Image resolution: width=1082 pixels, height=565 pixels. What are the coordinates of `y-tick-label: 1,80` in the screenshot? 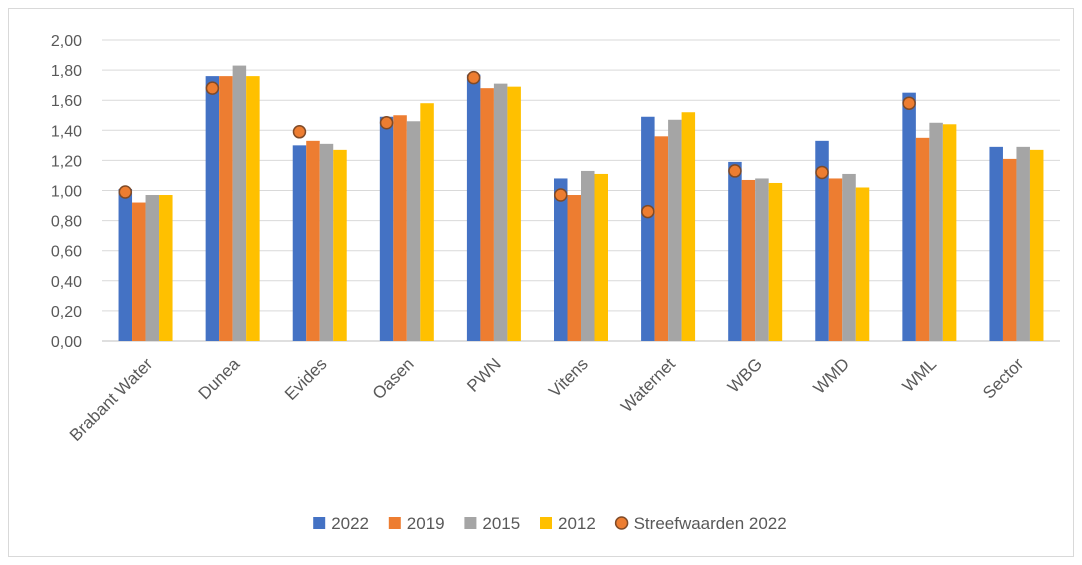 It's located at (66, 71).